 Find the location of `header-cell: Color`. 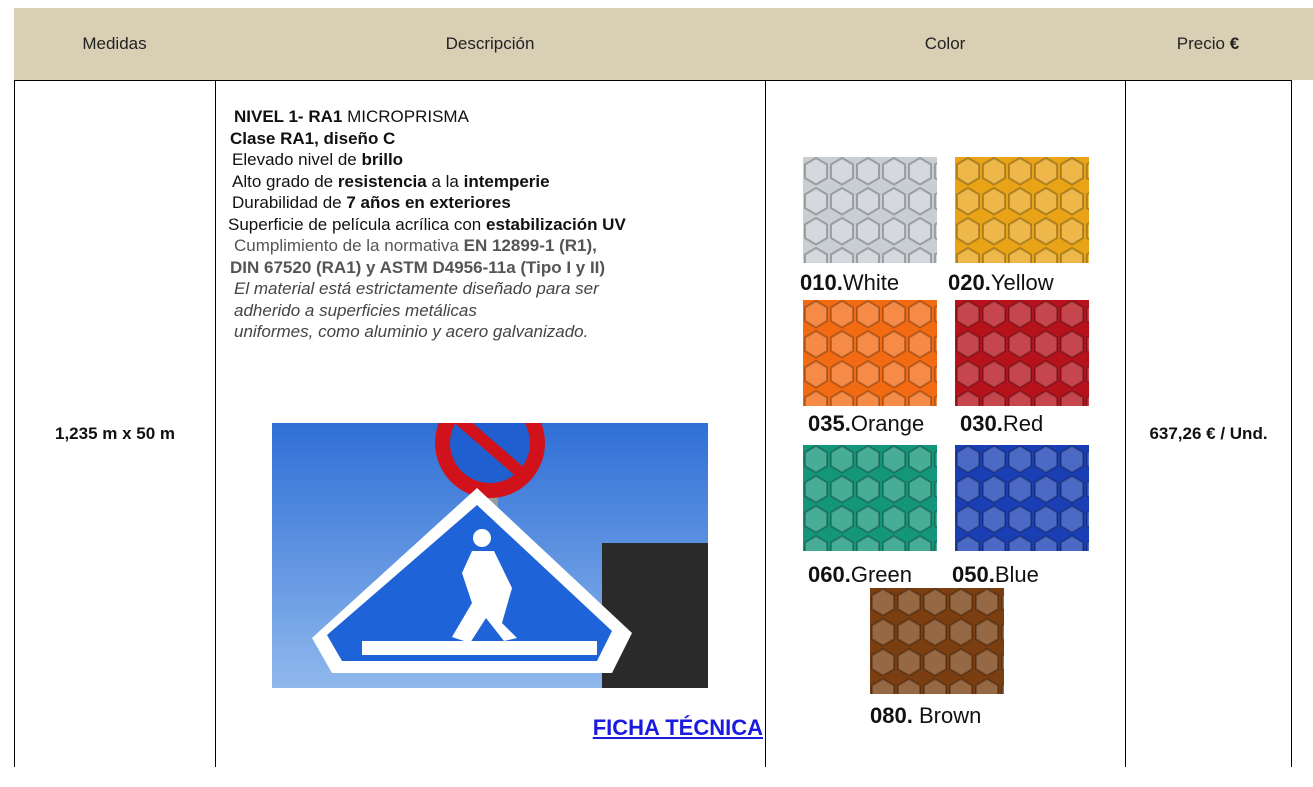

header-cell: Color is located at coordinates (945, 43).